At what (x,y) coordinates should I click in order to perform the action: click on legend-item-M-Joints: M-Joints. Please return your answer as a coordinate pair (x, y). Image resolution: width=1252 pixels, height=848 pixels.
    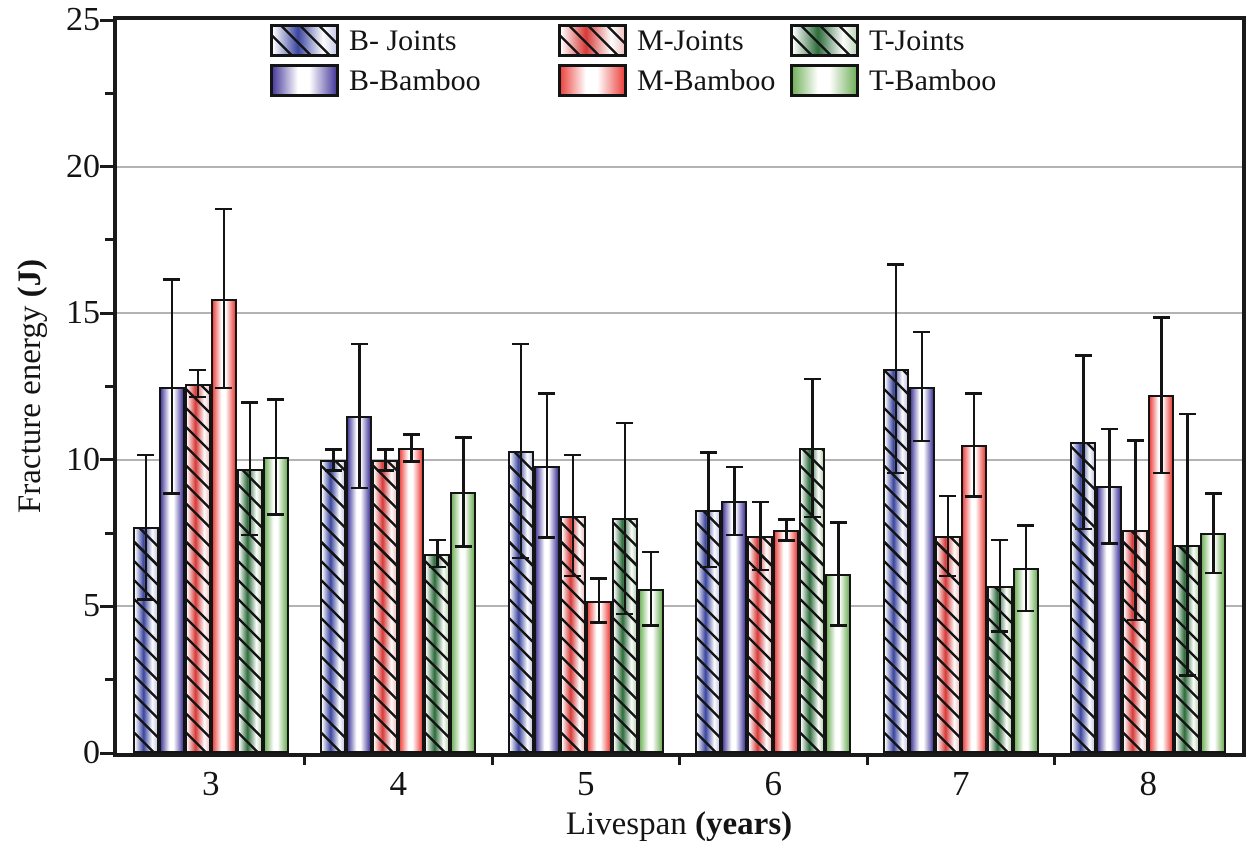
    Looking at the image, I should click on (674, 40).